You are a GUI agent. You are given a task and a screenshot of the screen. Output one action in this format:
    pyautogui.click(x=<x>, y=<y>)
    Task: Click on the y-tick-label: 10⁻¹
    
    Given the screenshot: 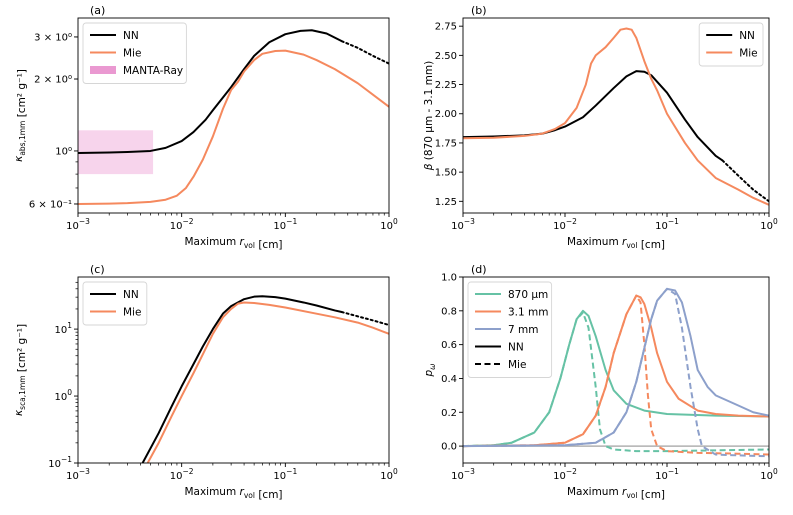 What is the action you would take?
    pyautogui.click(x=60, y=462)
    